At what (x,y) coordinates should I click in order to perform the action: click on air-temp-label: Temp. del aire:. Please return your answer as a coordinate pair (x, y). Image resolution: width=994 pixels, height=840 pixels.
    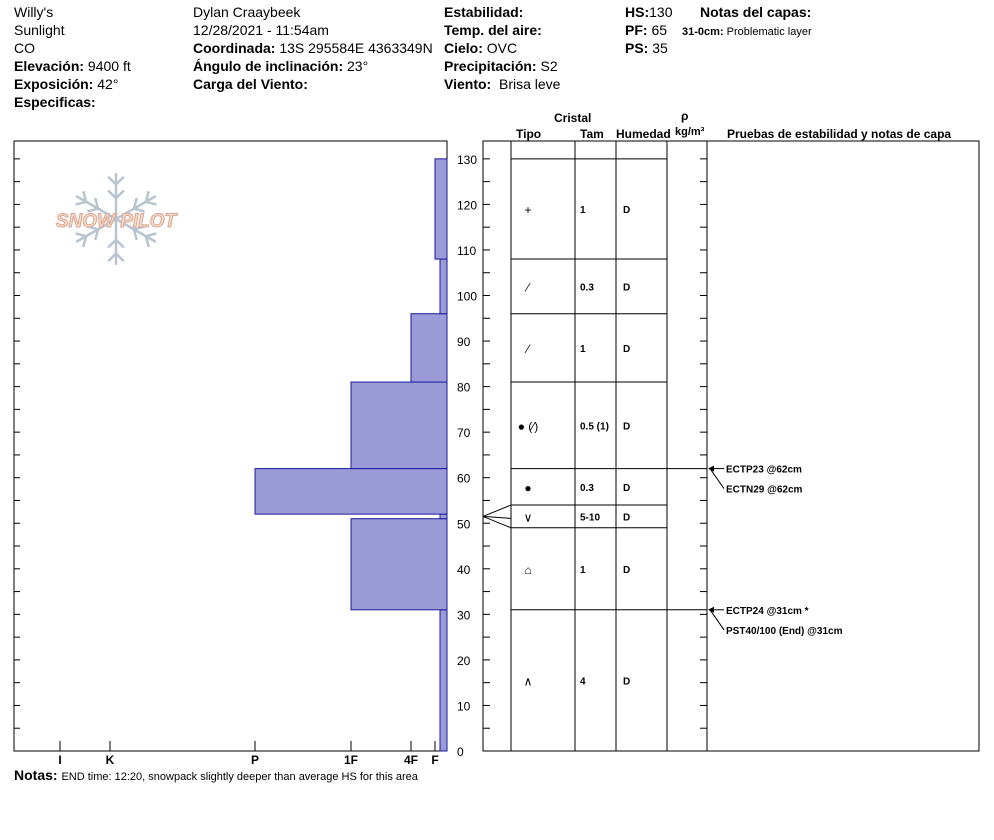
    Looking at the image, I should click on (493, 30).